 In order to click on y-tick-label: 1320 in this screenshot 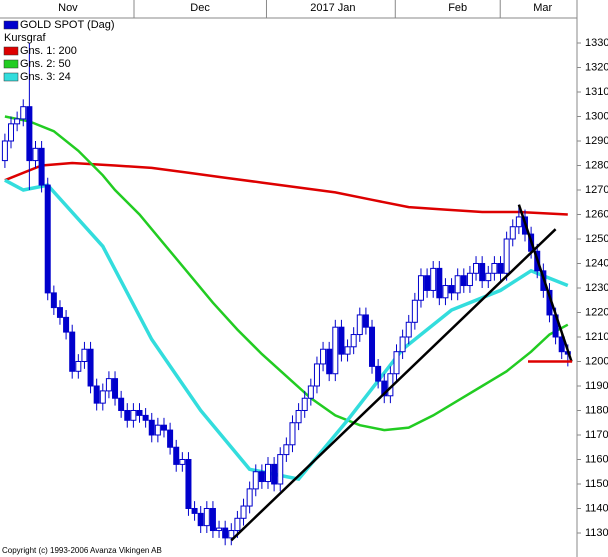, I will do `click(596, 67)`.